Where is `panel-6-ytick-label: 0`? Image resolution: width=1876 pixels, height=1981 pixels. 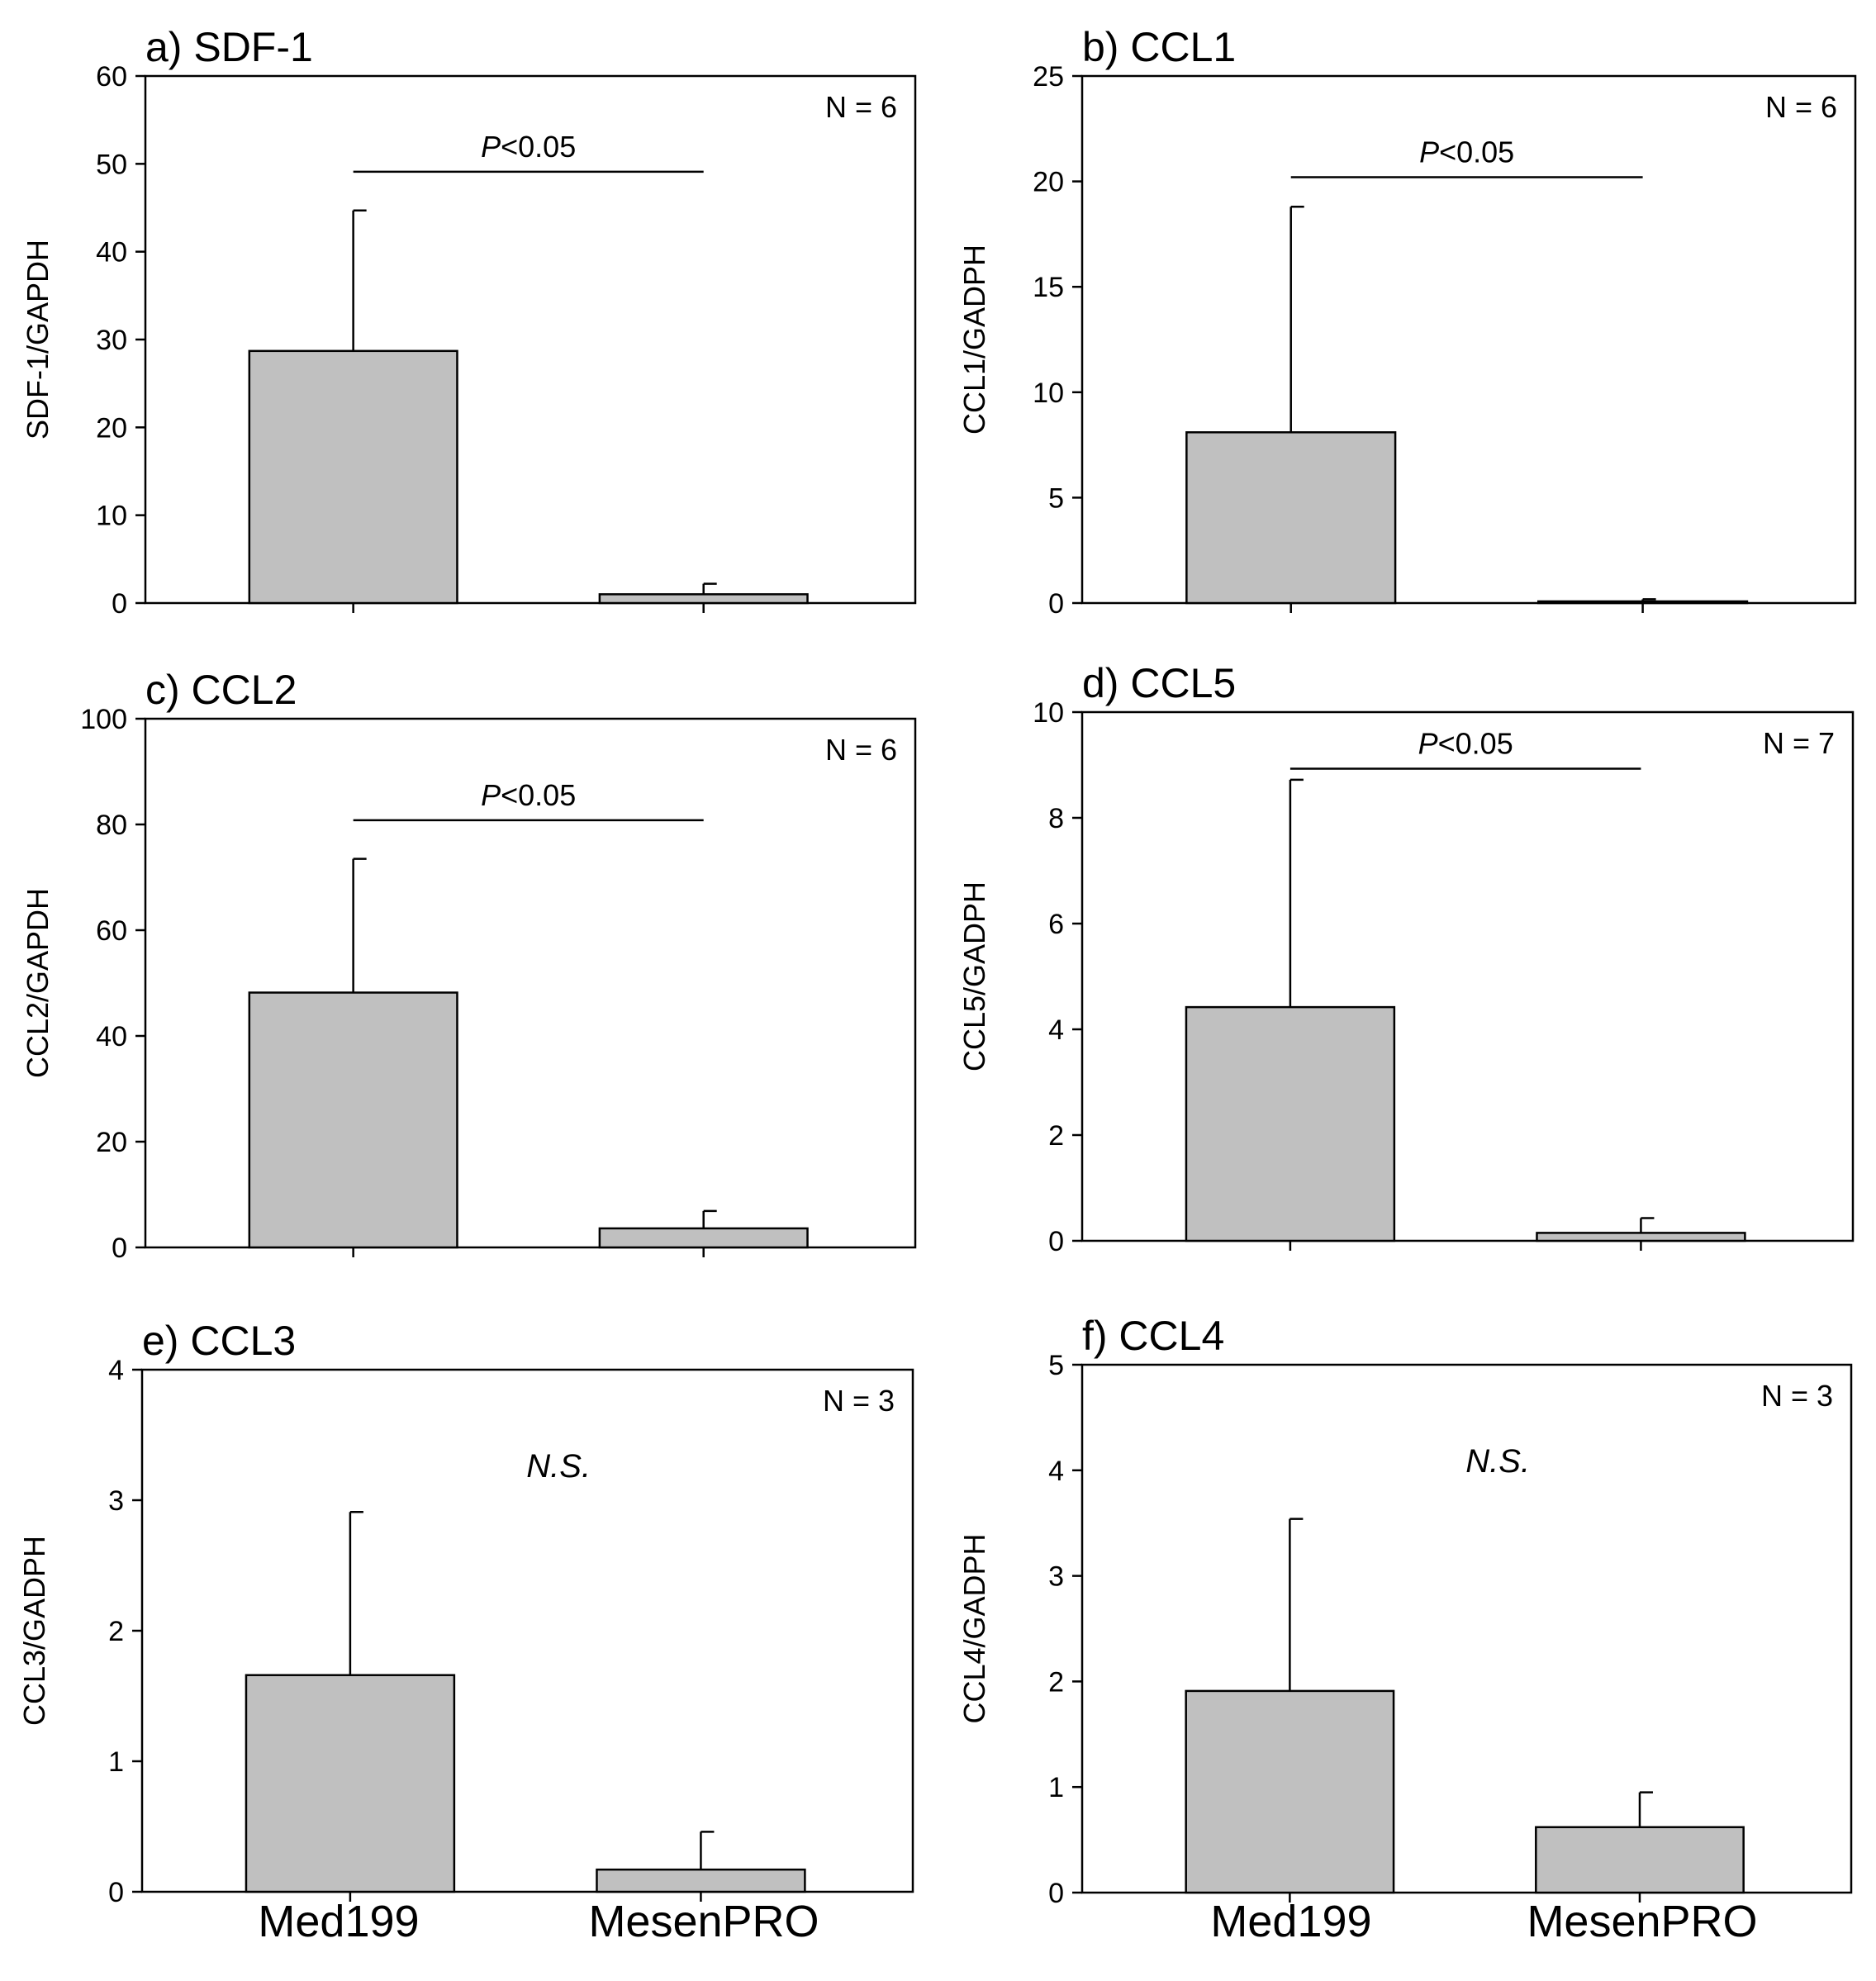
panel-6-ytick-label: 0 is located at coordinates (1056, 1893).